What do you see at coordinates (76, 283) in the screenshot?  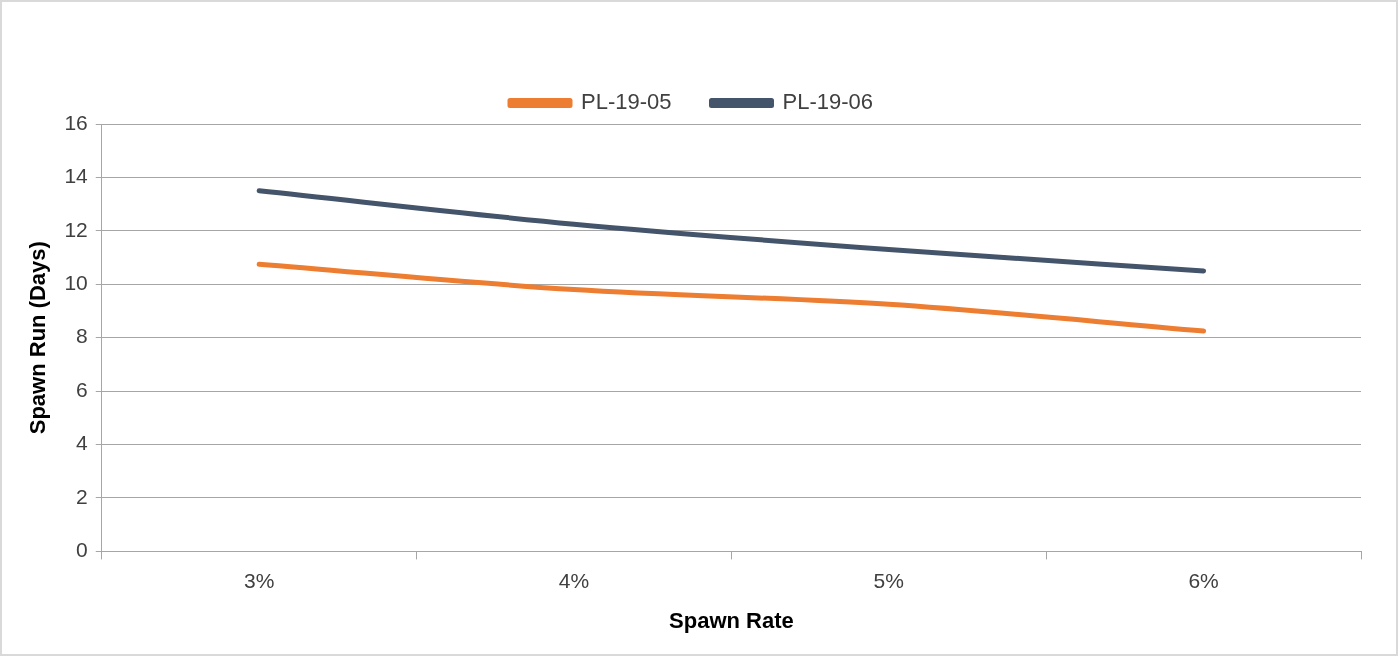 I see `y-tick-label: 10` at bounding box center [76, 283].